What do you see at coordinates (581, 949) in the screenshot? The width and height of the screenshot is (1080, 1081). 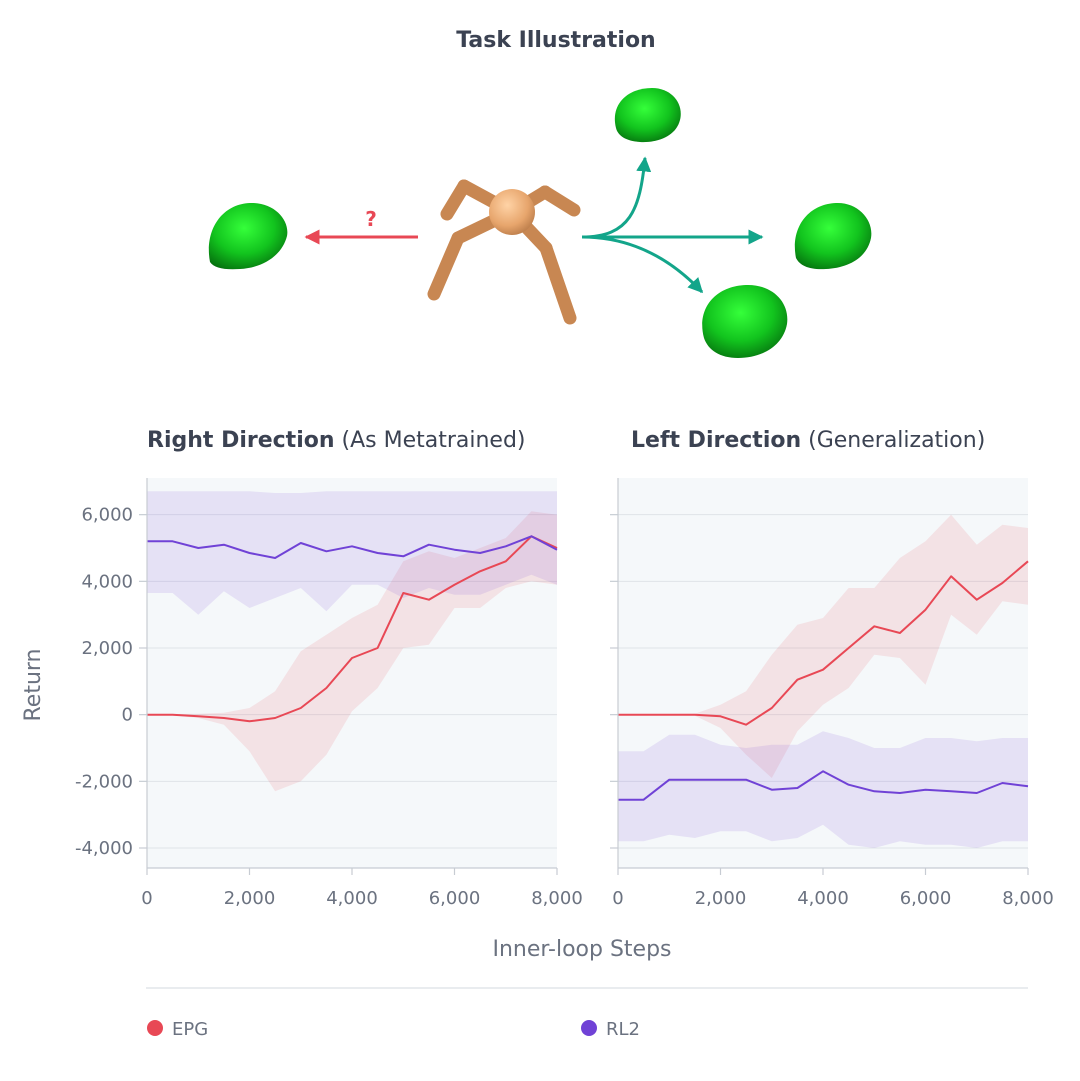 I see `x-axis-label: Inner-loop Steps` at bounding box center [581, 949].